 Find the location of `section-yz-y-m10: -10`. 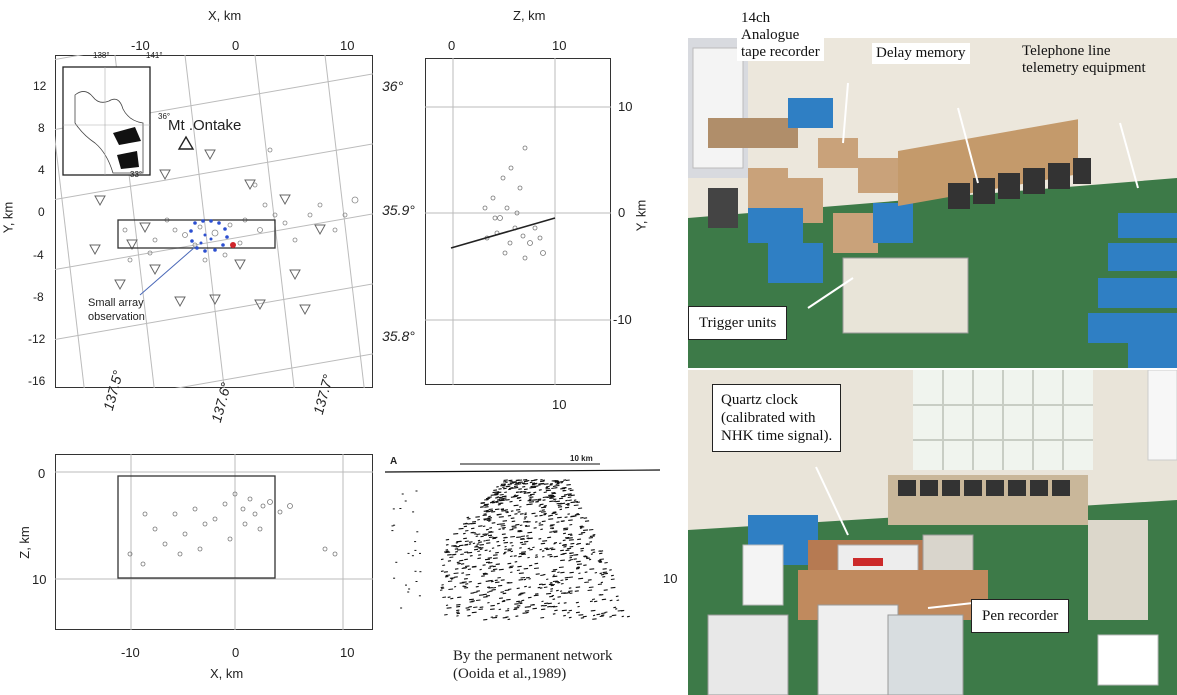

section-yz-y-m10: -10 is located at coordinates (622, 319).